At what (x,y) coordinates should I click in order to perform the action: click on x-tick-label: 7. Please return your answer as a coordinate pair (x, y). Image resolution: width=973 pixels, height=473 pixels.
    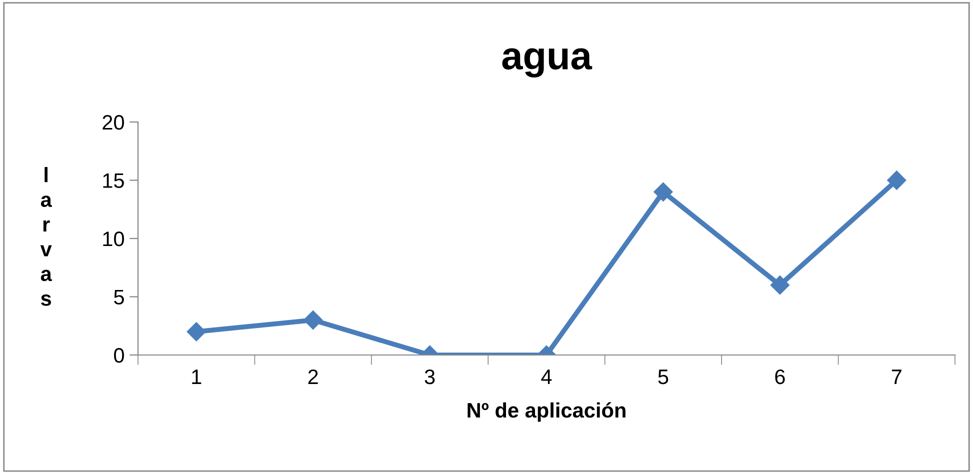
    Looking at the image, I should click on (897, 377).